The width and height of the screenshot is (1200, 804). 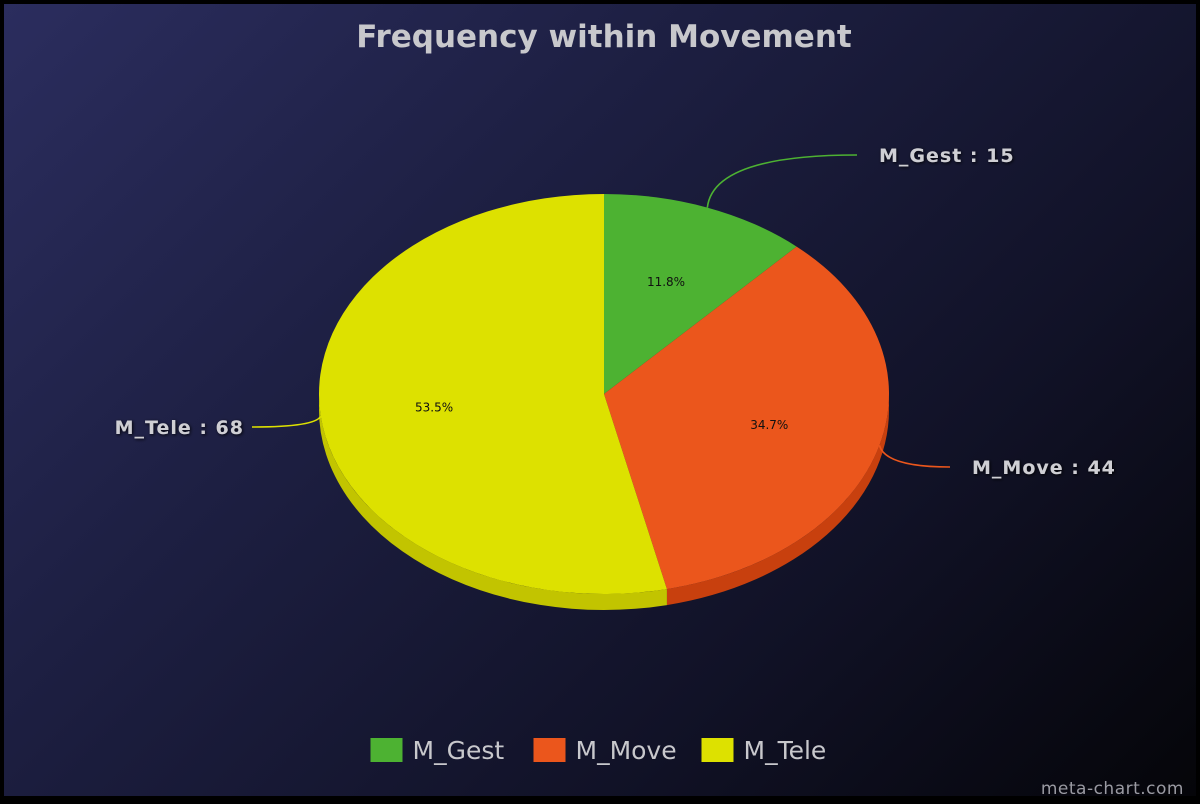 I want to click on pie-side-m-move, so click(x=777, y=500).